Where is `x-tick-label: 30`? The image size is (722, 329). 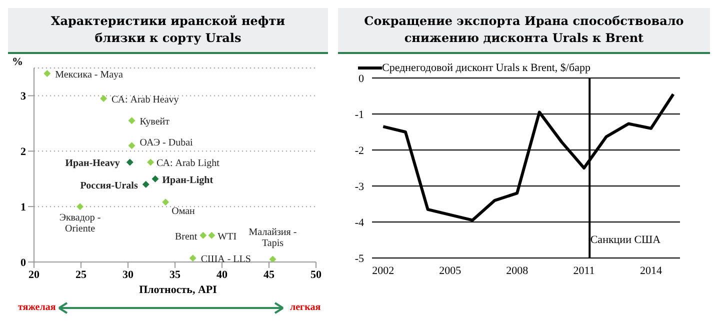 x-tick-label: 30 is located at coordinates (128, 274).